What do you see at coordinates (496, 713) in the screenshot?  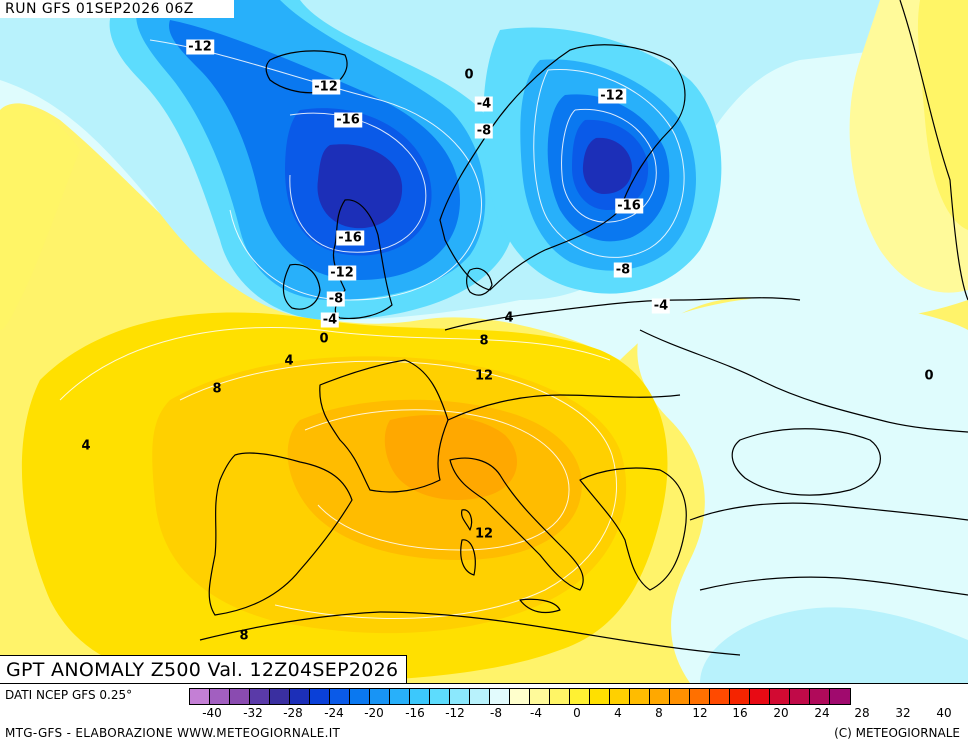 I see `color-scale-tick: -8` at bounding box center [496, 713].